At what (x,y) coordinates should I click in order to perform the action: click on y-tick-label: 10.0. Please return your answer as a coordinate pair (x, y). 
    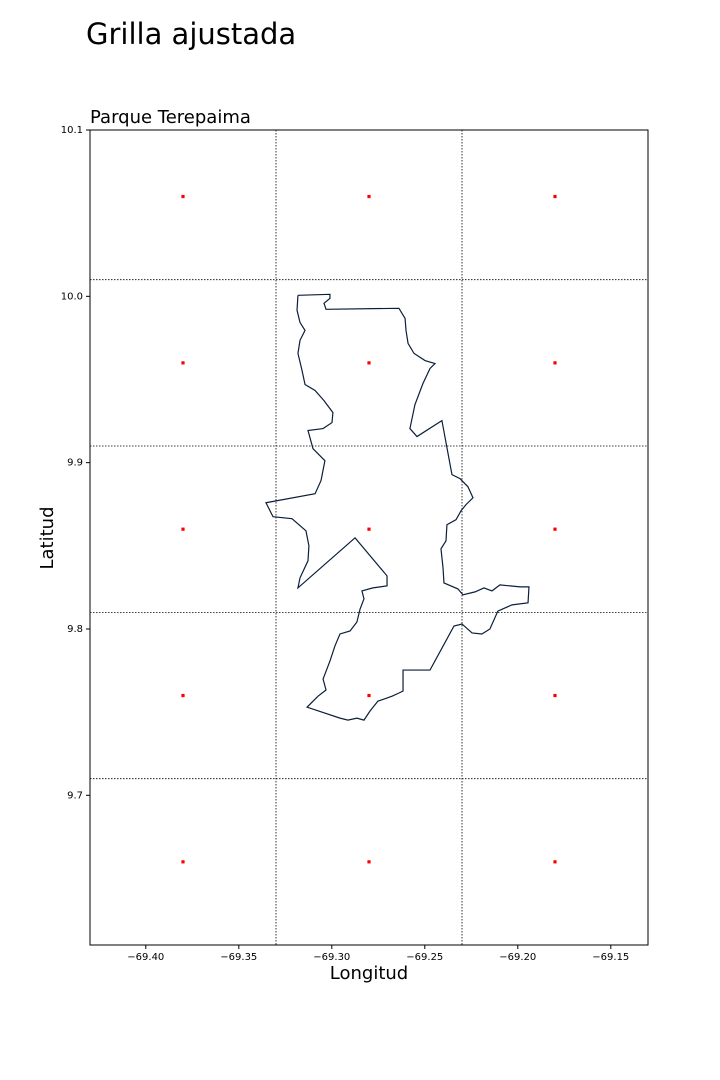
    Looking at the image, I should click on (72, 296).